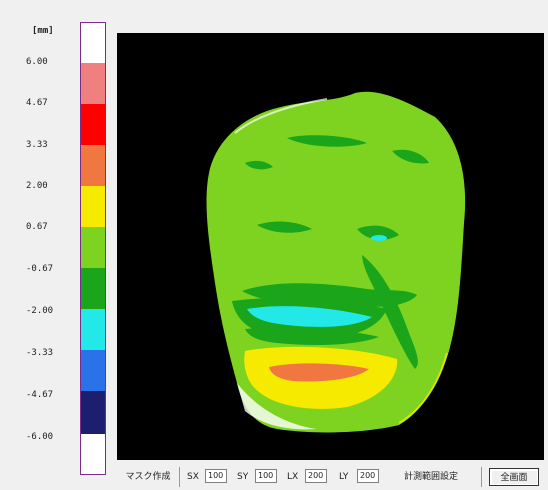 The width and height of the screenshot is (548, 490). I want to click on forehead-edge, so click(281, 116).